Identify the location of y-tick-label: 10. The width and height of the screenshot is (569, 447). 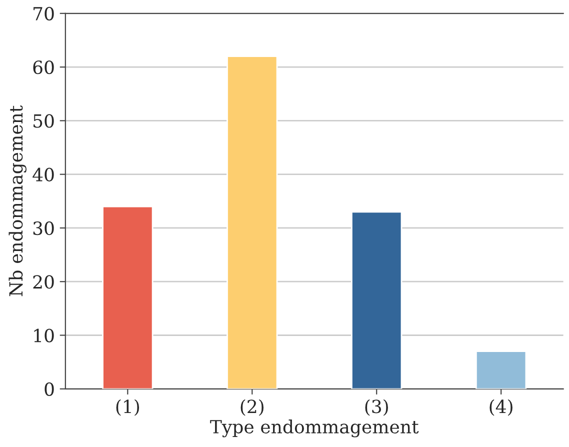
(44, 335).